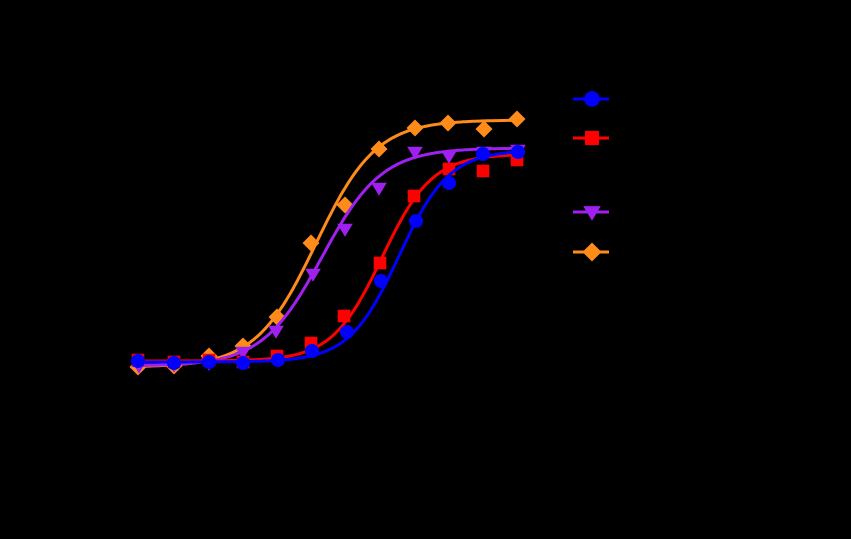  I want to click on legend-entry-red-square, so click(591, 138).